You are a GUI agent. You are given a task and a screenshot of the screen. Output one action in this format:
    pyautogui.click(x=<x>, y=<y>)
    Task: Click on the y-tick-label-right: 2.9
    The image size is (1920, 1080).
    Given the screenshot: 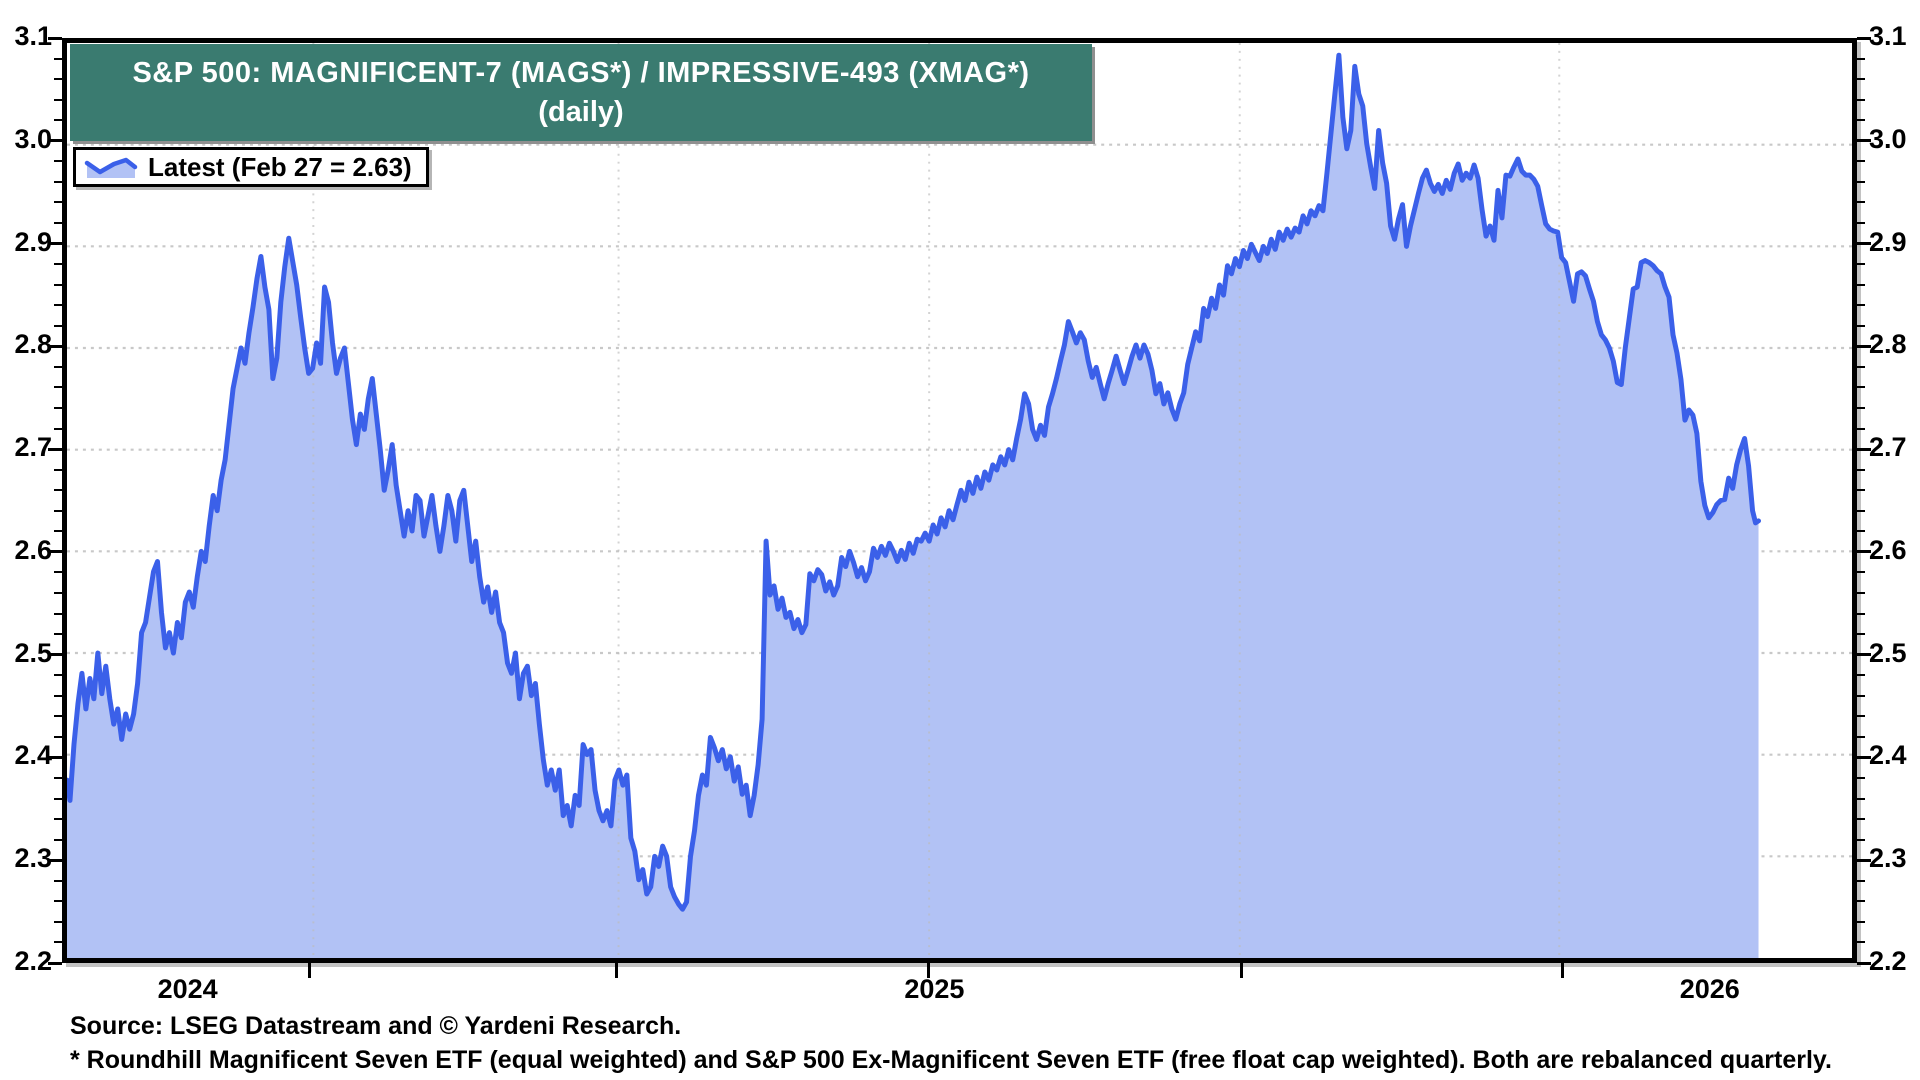 What is the action you would take?
    pyautogui.click(x=1888, y=241)
    